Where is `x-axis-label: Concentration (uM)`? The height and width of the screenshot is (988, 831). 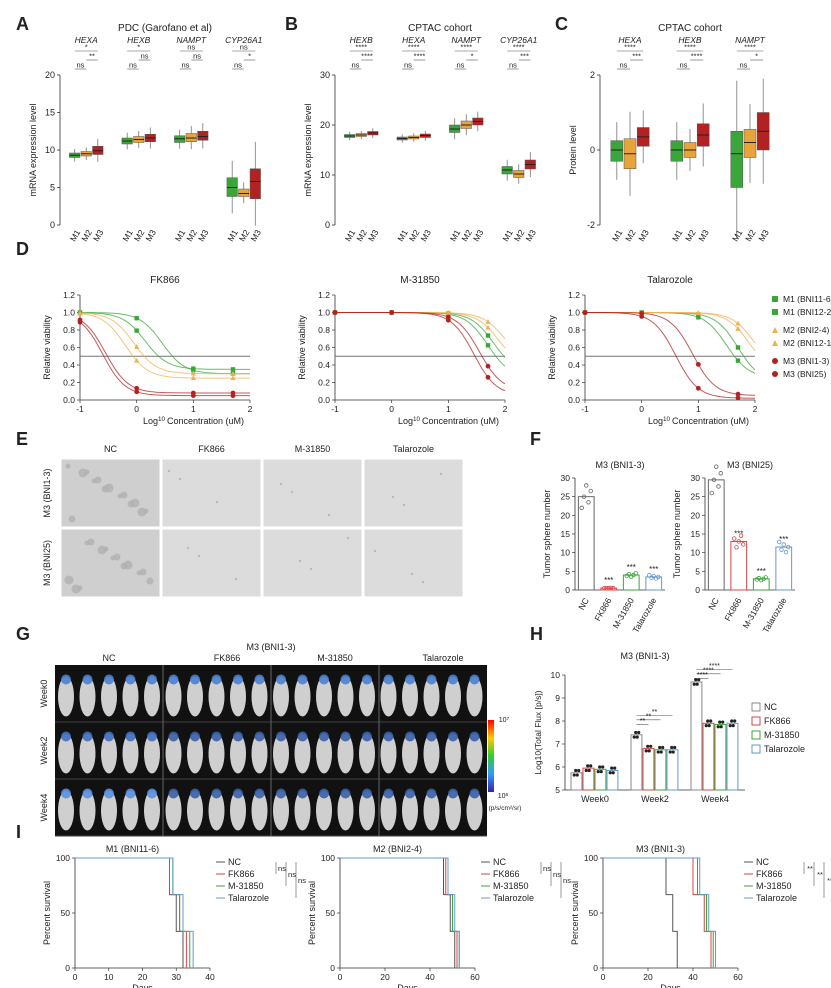 x-axis-label: Concentration (uM) is located at coordinates (710, 421).